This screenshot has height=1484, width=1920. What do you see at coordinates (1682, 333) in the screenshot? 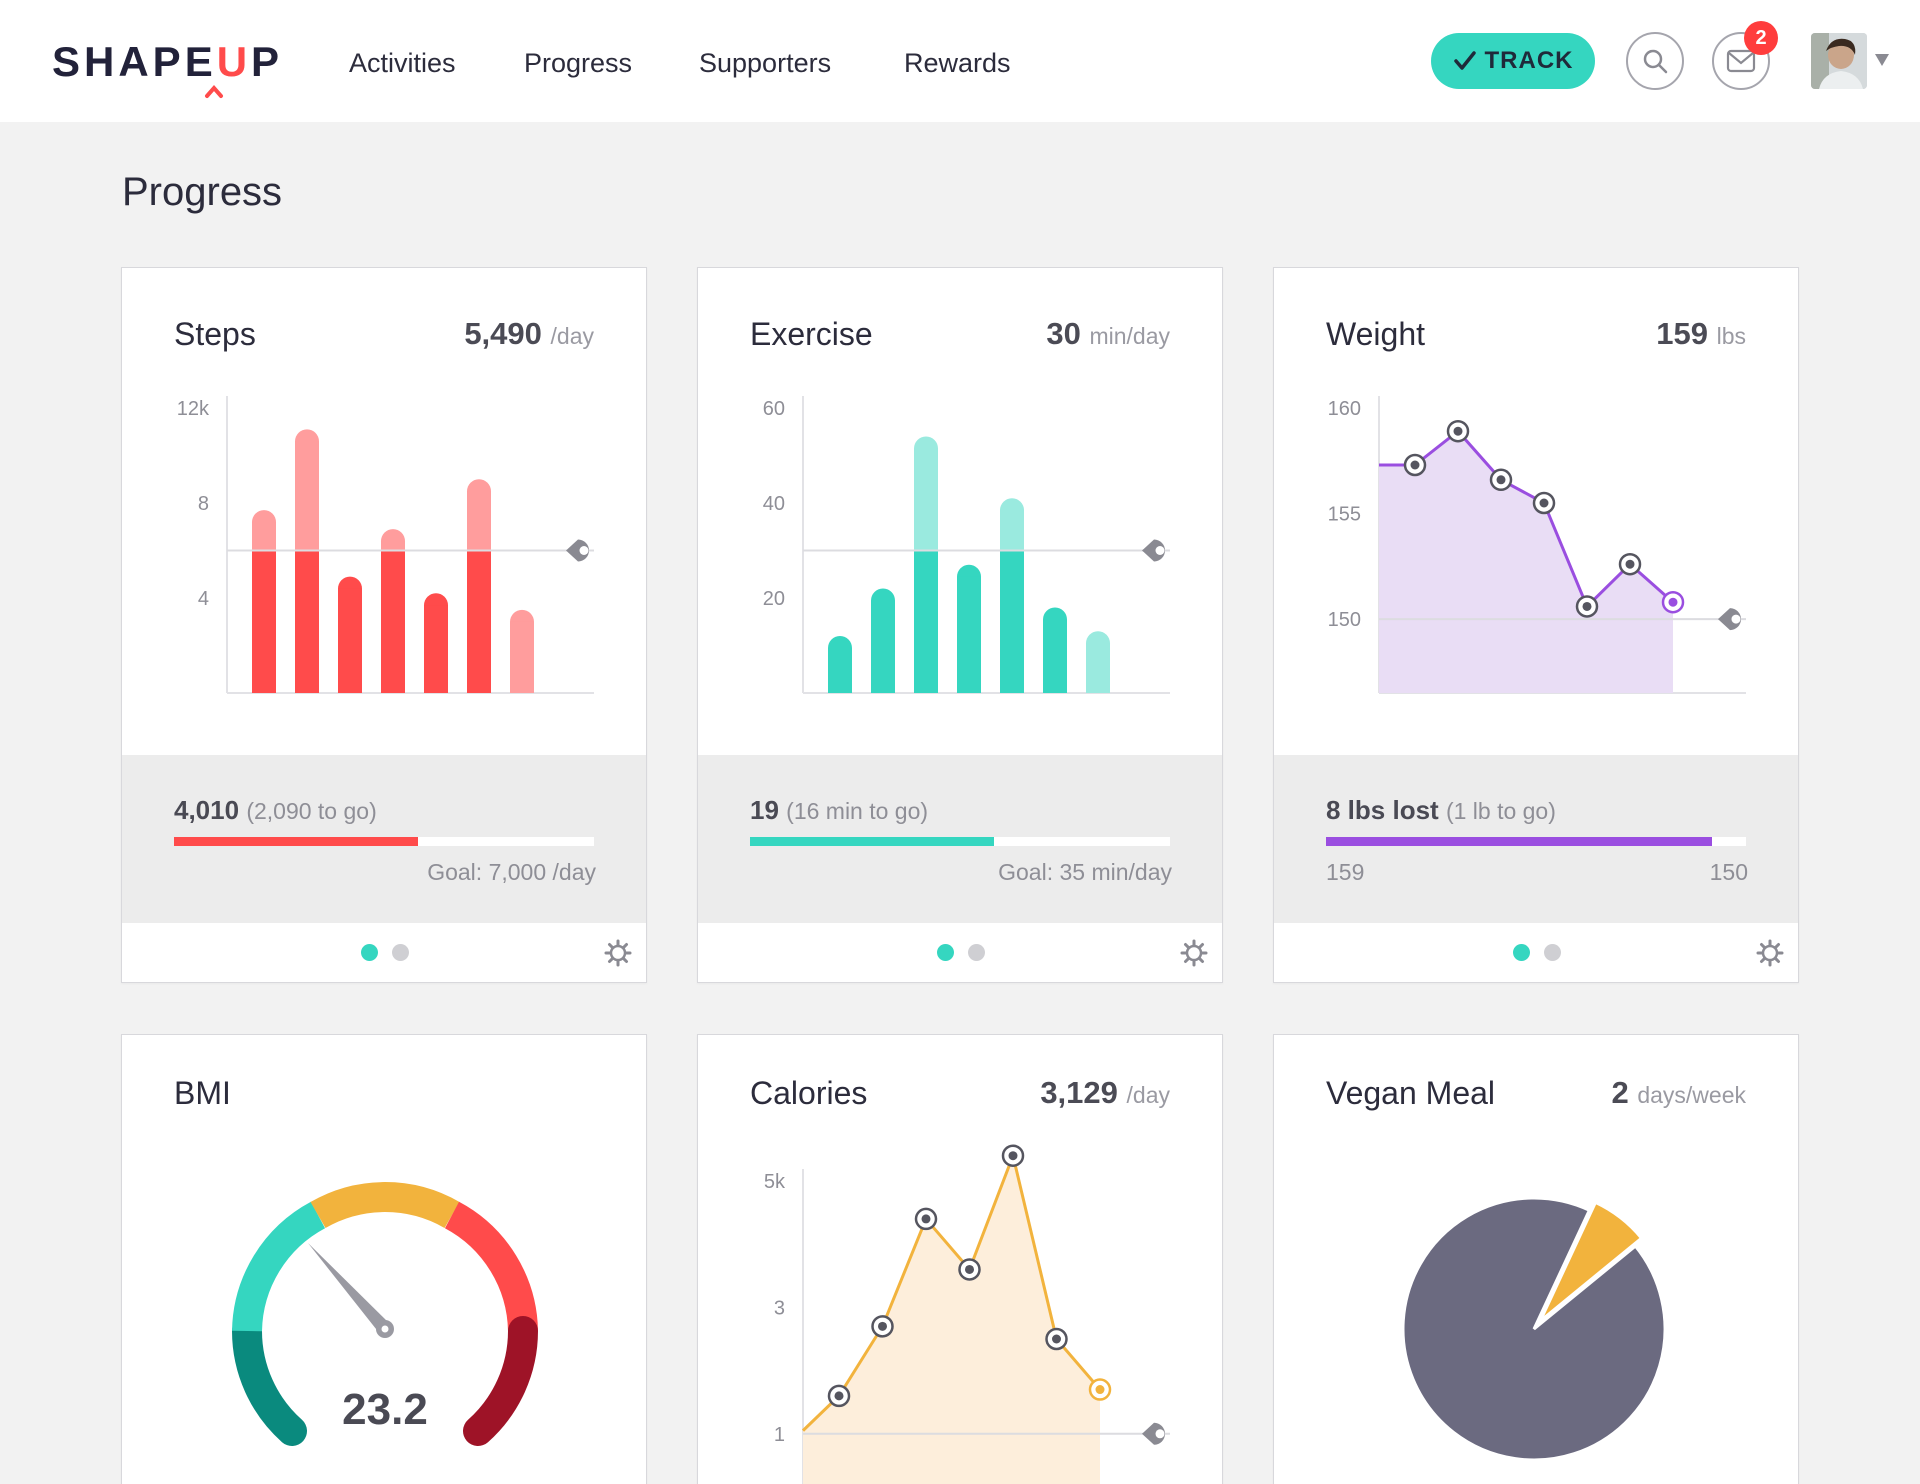
I see `weight-metric-value: 159` at bounding box center [1682, 333].